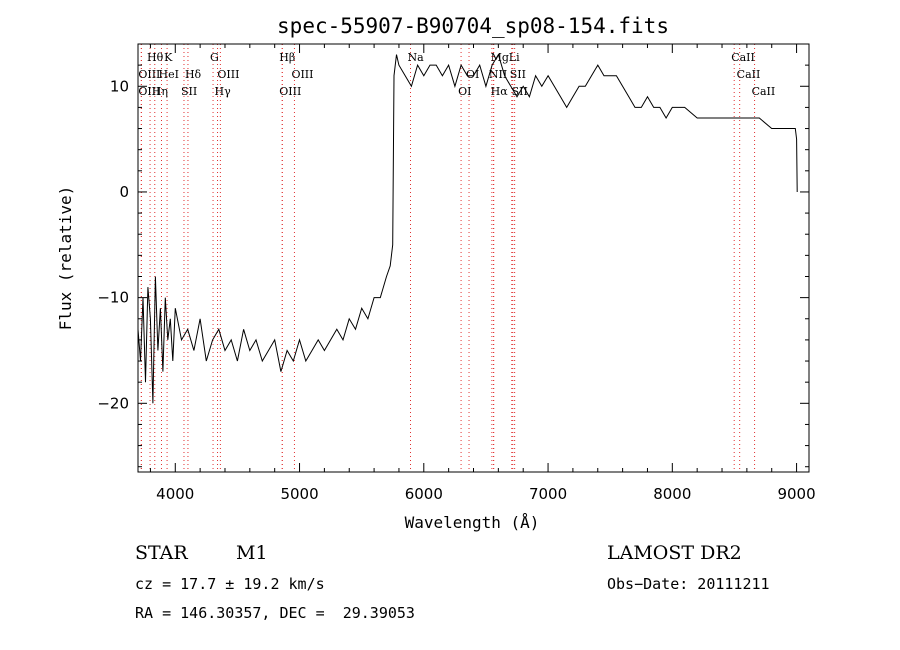 This screenshot has width=900, height=650. I want to click on line-label-6: Li, so click(514, 57).